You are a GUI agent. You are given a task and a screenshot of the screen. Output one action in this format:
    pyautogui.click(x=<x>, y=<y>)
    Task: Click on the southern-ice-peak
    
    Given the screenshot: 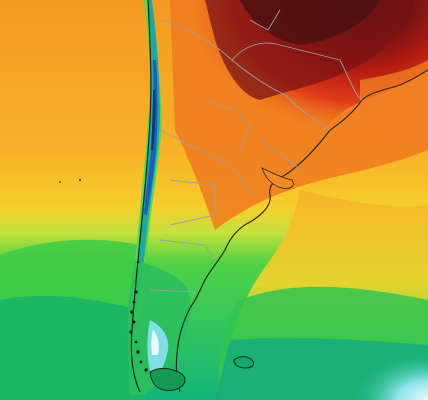 What is the action you would take?
    pyautogui.click(x=155, y=342)
    